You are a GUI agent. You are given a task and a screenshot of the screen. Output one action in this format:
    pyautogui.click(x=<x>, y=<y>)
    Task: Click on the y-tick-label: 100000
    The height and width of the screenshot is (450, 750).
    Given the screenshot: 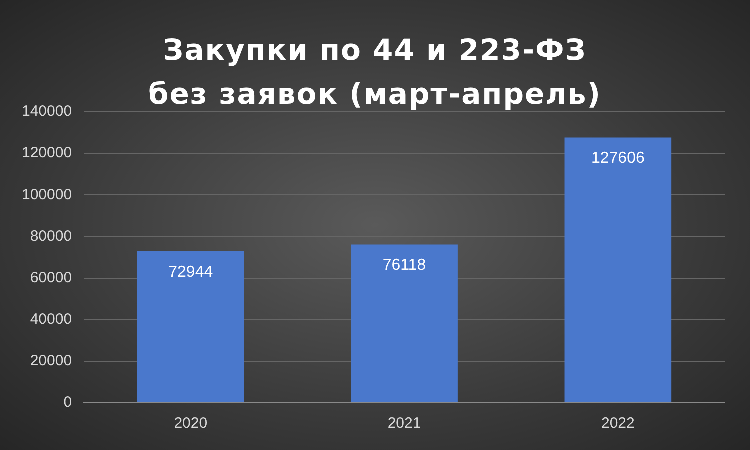 What is the action you would take?
    pyautogui.click(x=47, y=195)
    